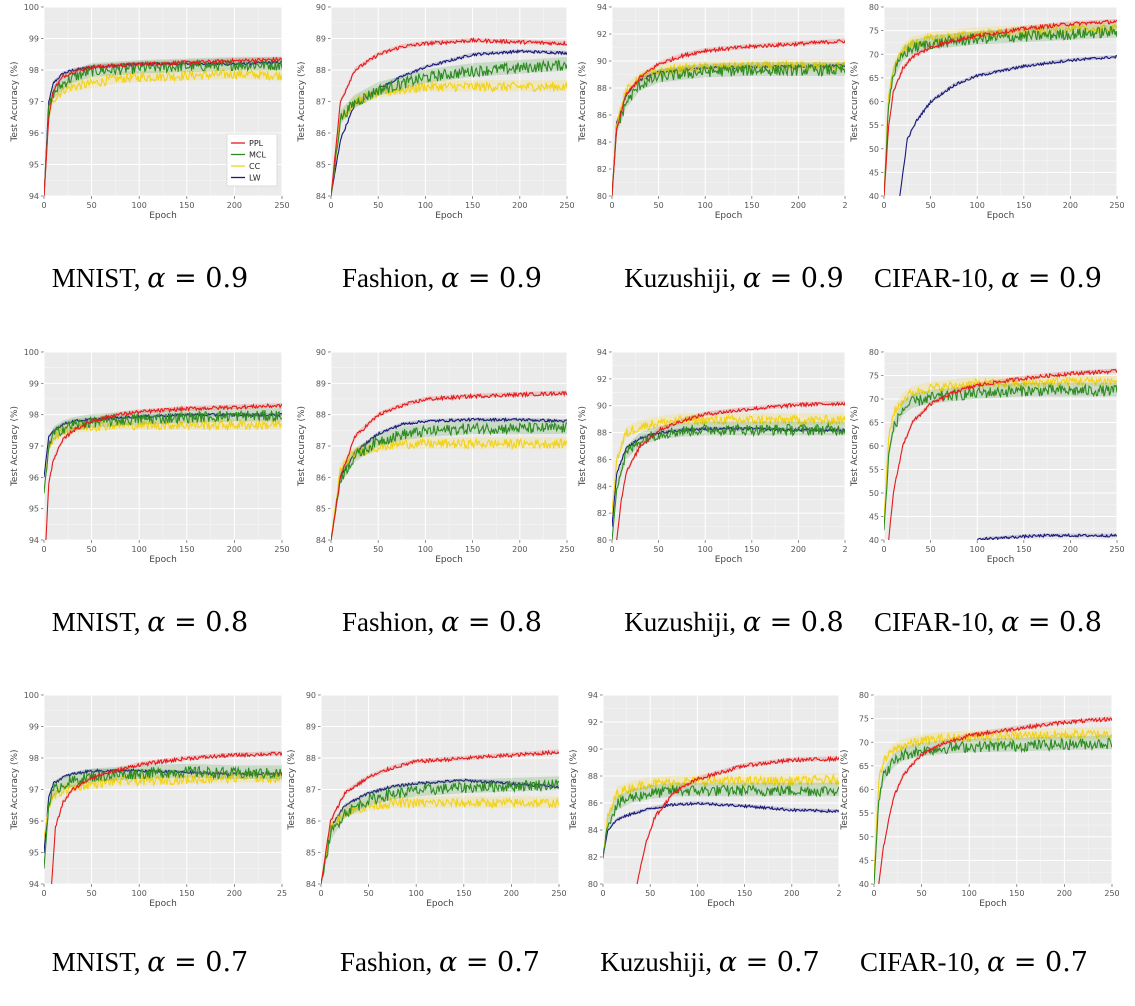 The image size is (1135, 1006). What do you see at coordinates (311, 790) in the screenshot?
I see `y-tick-label: 87` at bounding box center [311, 790].